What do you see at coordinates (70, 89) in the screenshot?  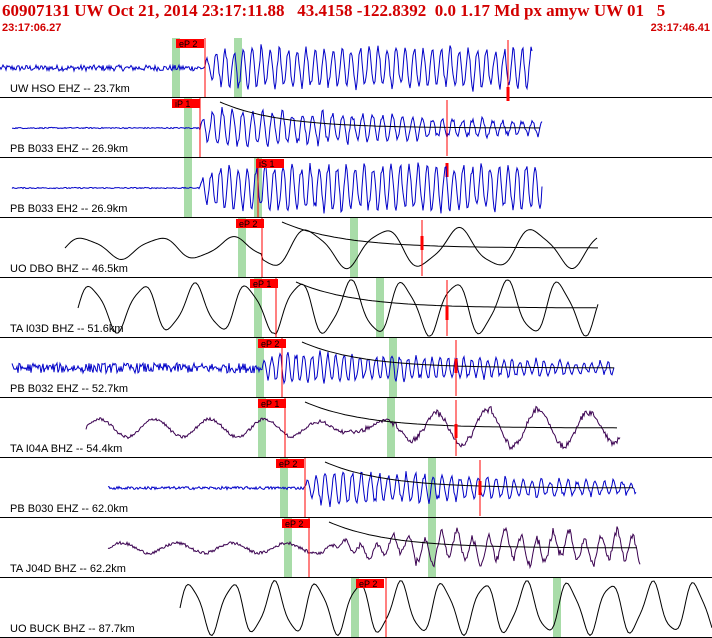 I see `station-label: UW HSO EHZ -- 23.7km` at bounding box center [70, 89].